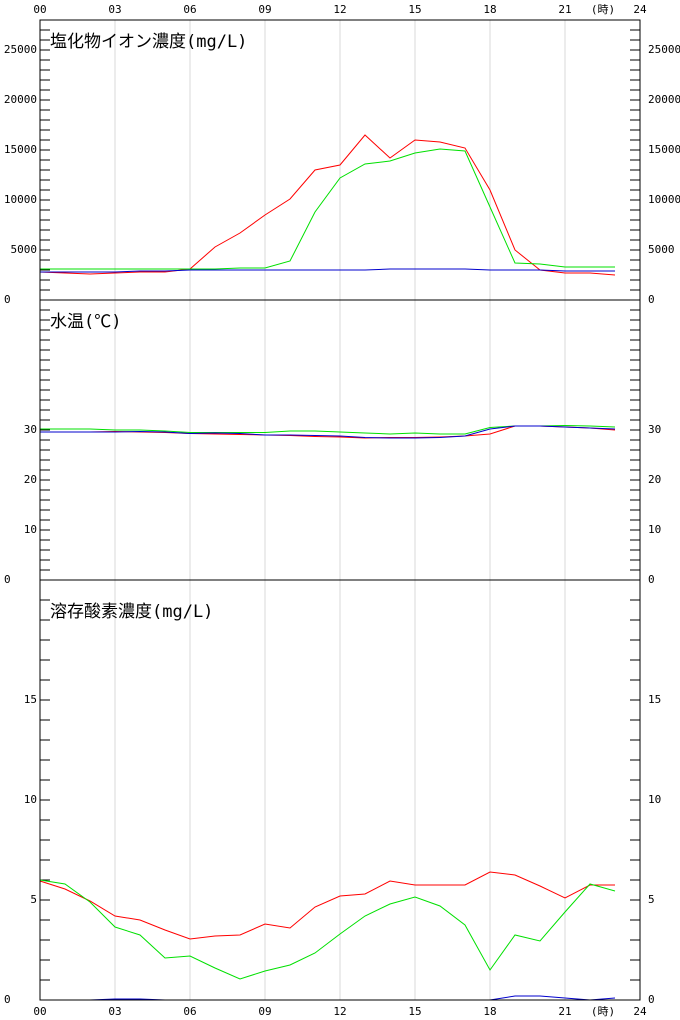 Image resolution: width=680 pixels, height=1020 pixels. I want to click on chart-title: 塩化物イオン濃度(mg/L), so click(148, 42).